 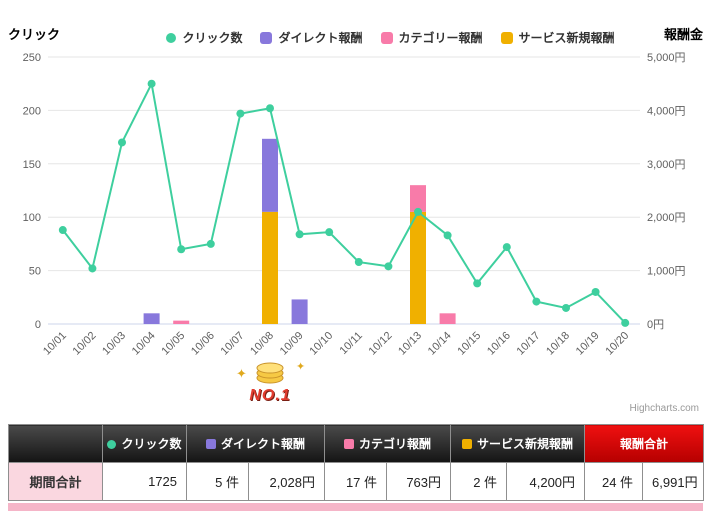 I want to click on legend-item-category: カテゴリー報酬, so click(x=431, y=37).